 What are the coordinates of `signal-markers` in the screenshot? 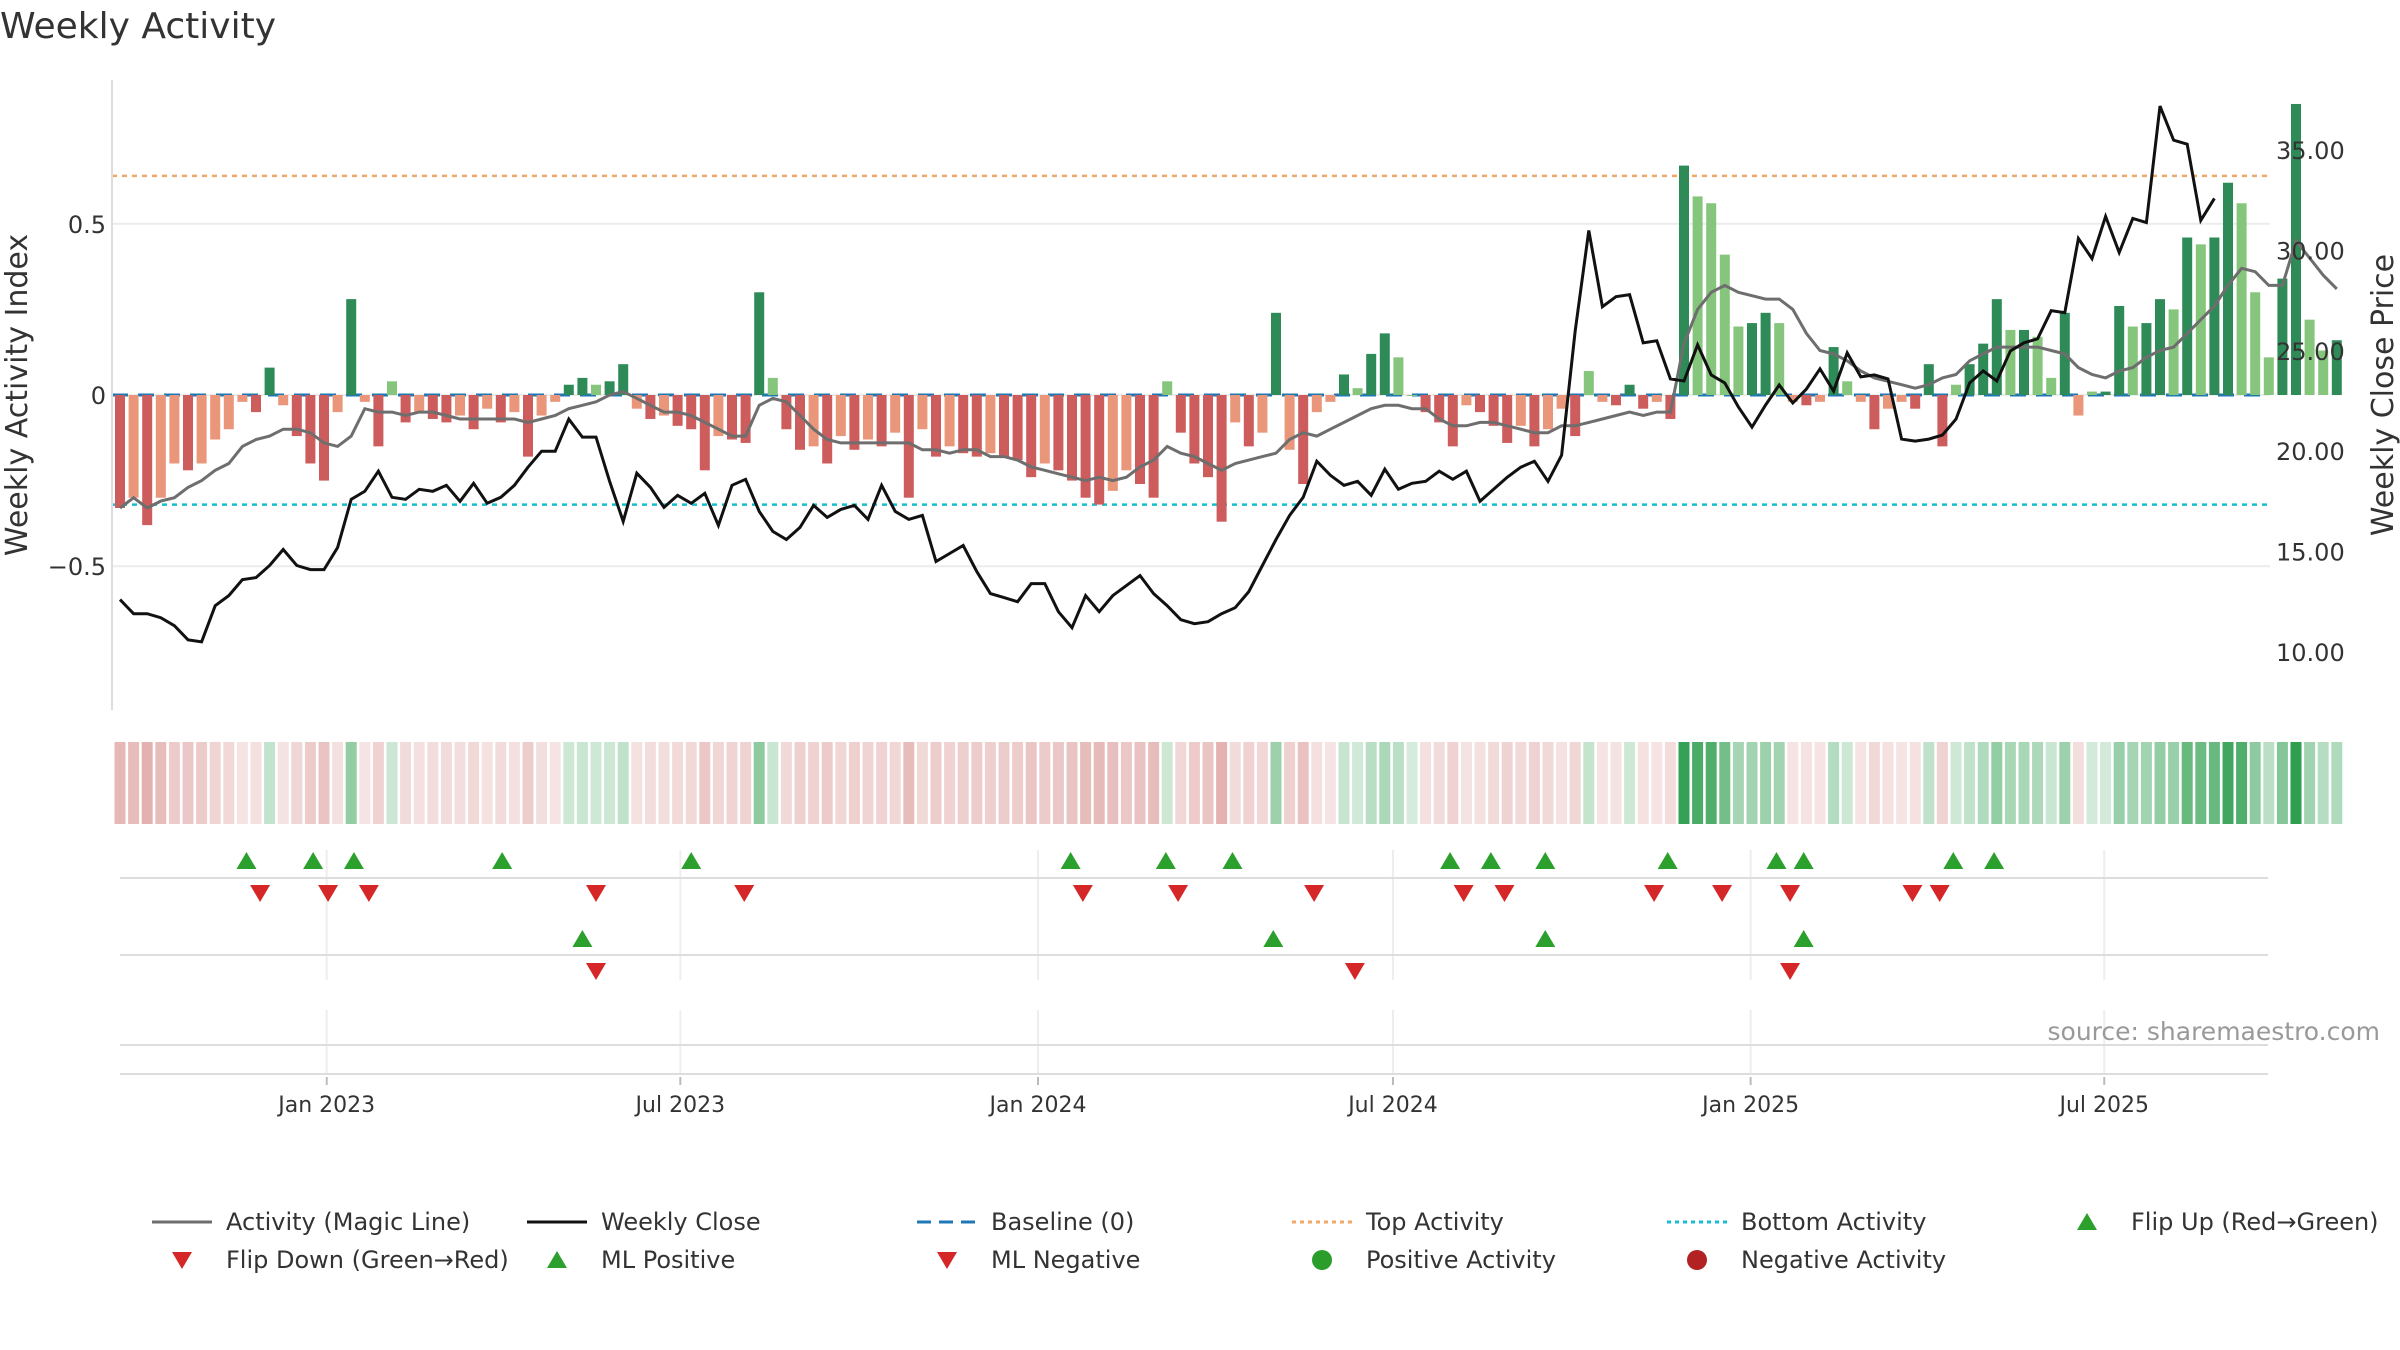 It's located at (1120, 916).